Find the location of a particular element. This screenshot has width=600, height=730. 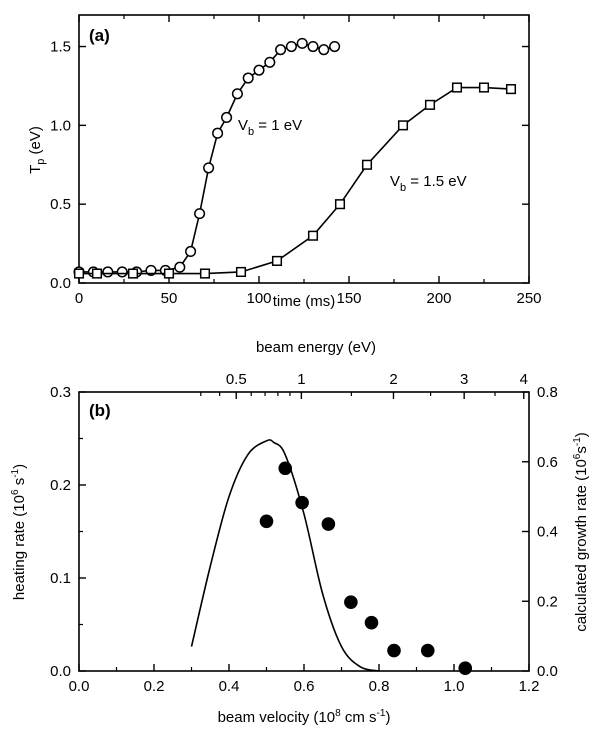

panel-b-y2-axis-title-sup: 6 is located at coordinates (577, 456).